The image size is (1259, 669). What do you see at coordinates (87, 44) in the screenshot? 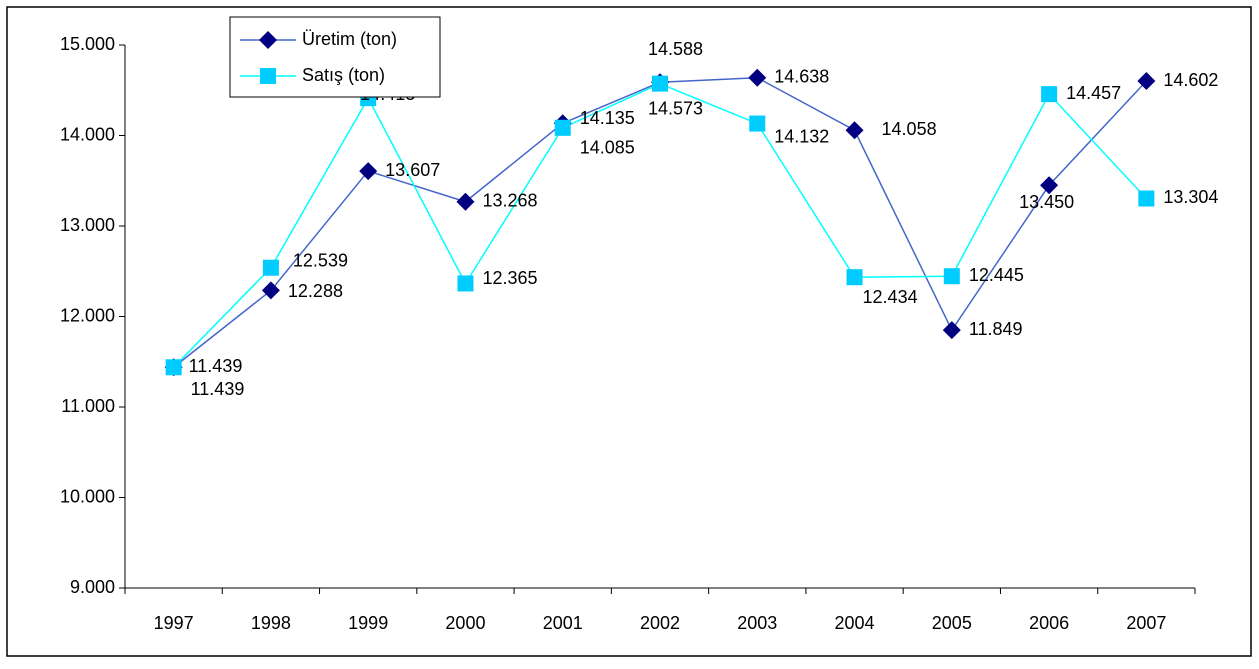
I see `y-tick-label: 15.000` at bounding box center [87, 44].